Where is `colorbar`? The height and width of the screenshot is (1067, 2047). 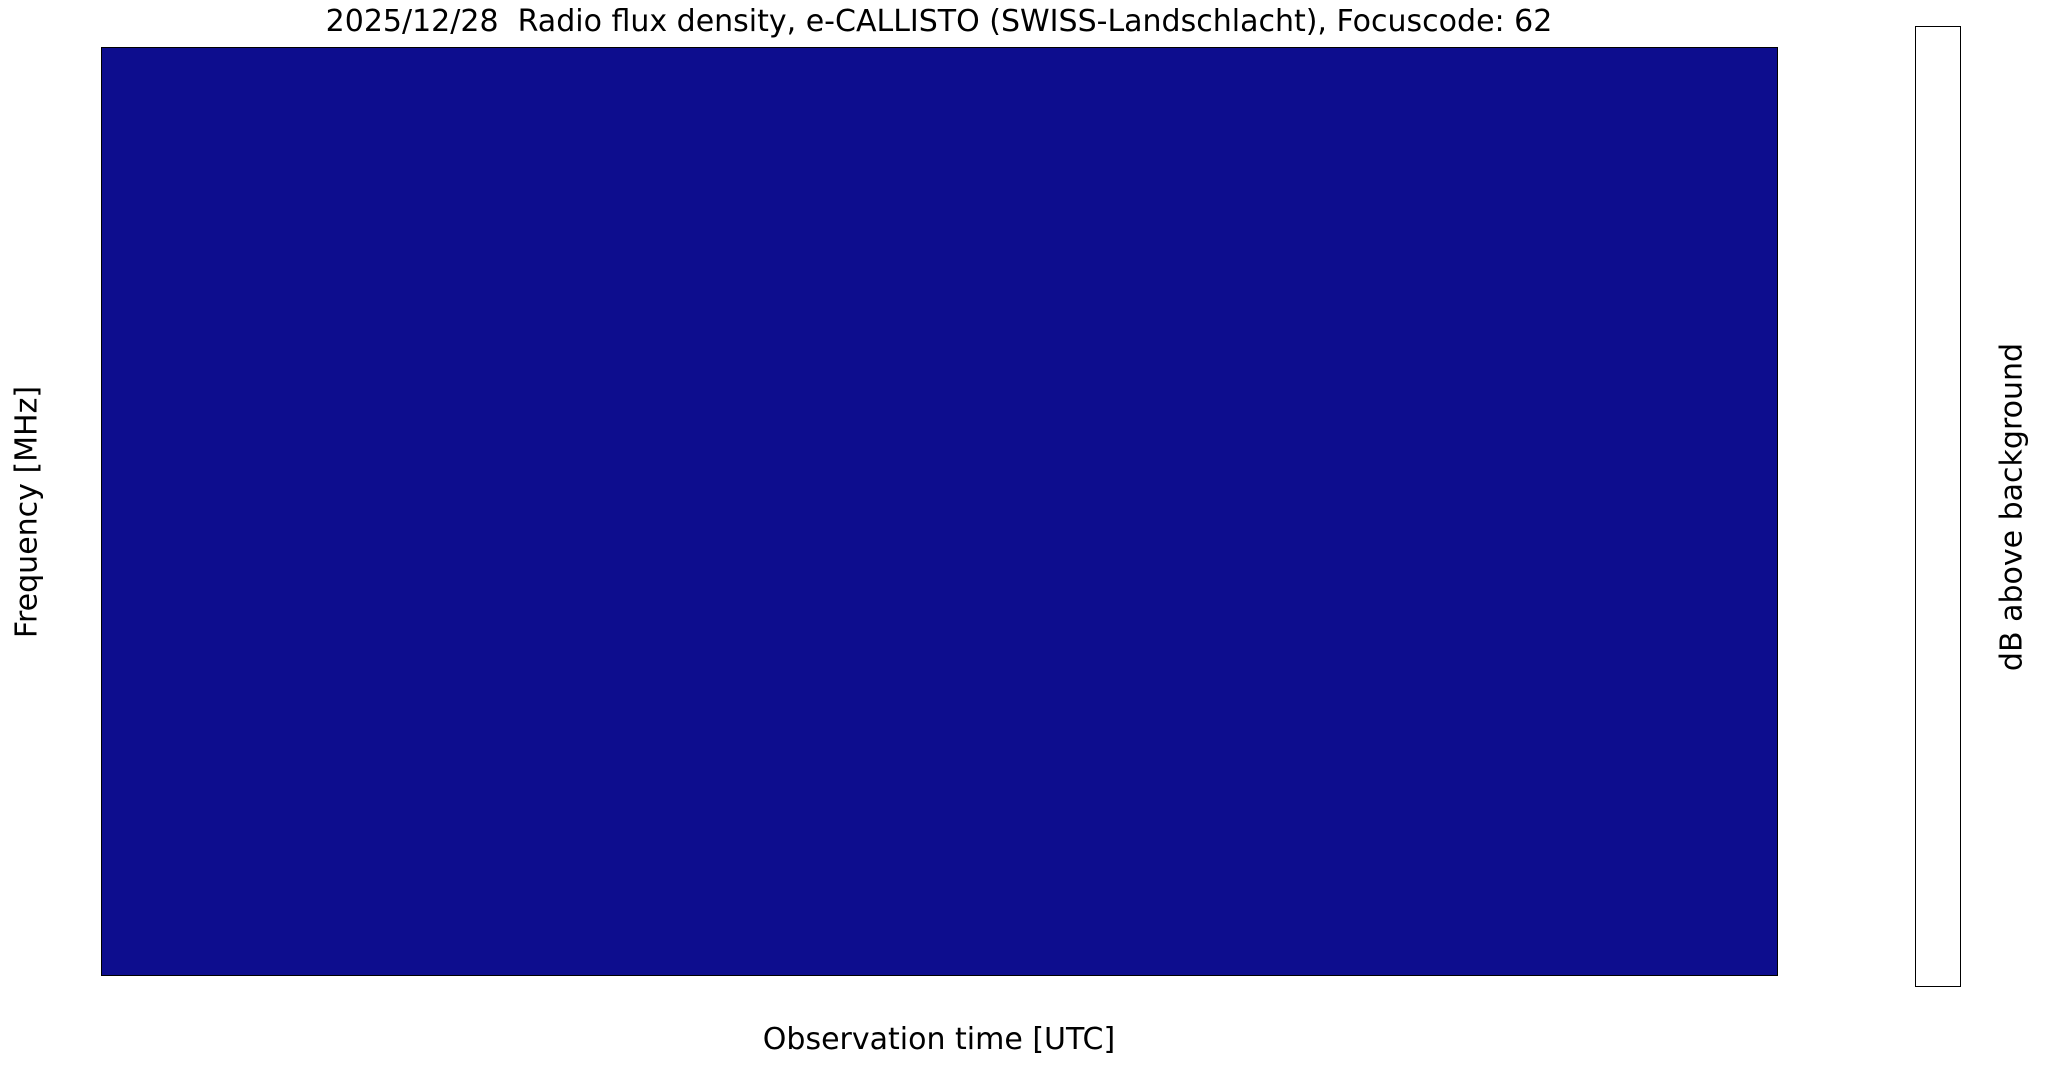
colorbar is located at coordinates (1938, 506).